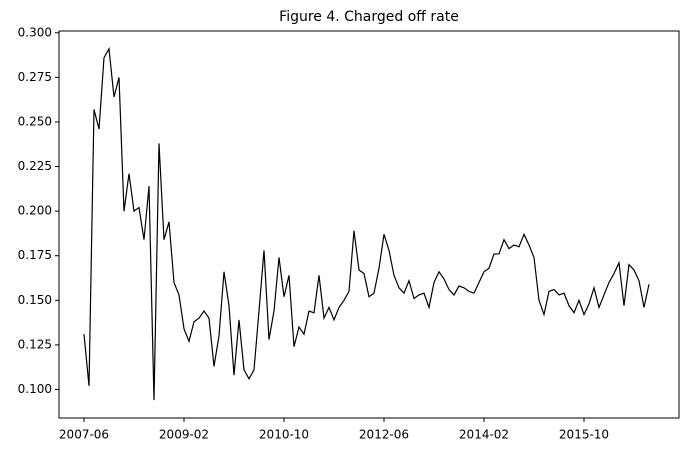 The image size is (689, 455). I want to click on x-tick-label: 2014-02, so click(484, 435).